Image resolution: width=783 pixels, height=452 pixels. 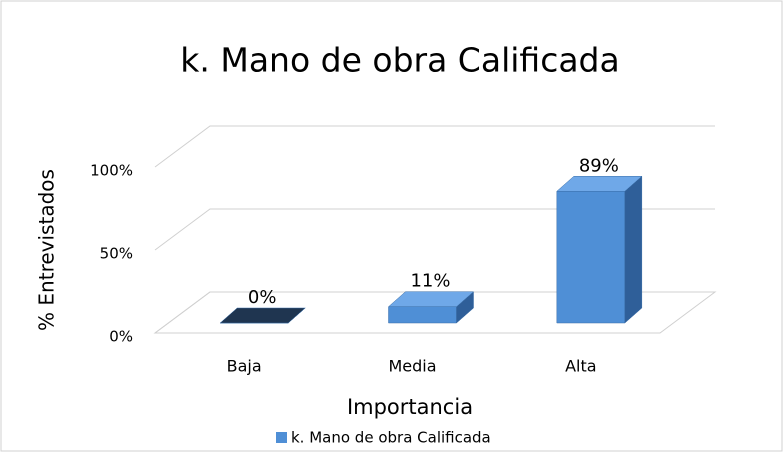 What do you see at coordinates (391, 438) in the screenshot?
I see `legend-label: k. Mano de obra Calificada` at bounding box center [391, 438].